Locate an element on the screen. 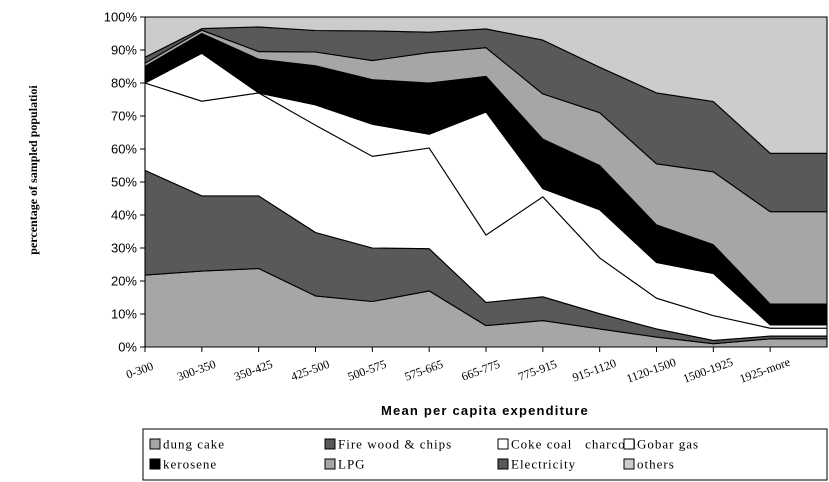  y-tick-label: 50% is located at coordinates (124, 182).